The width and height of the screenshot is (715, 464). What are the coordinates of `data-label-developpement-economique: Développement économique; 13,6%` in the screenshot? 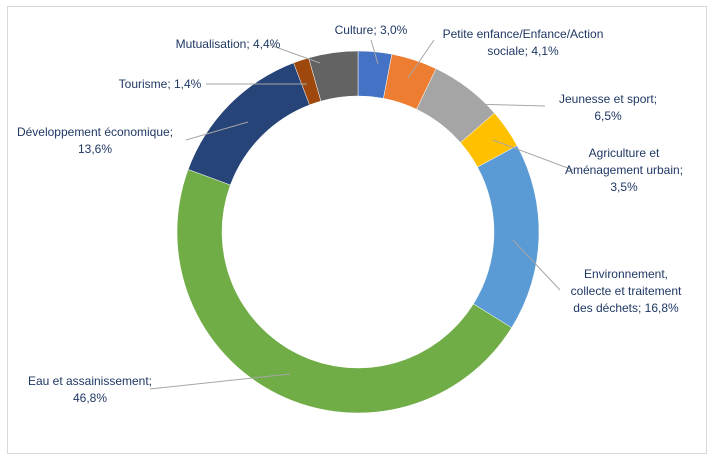 It's located at (95, 140).